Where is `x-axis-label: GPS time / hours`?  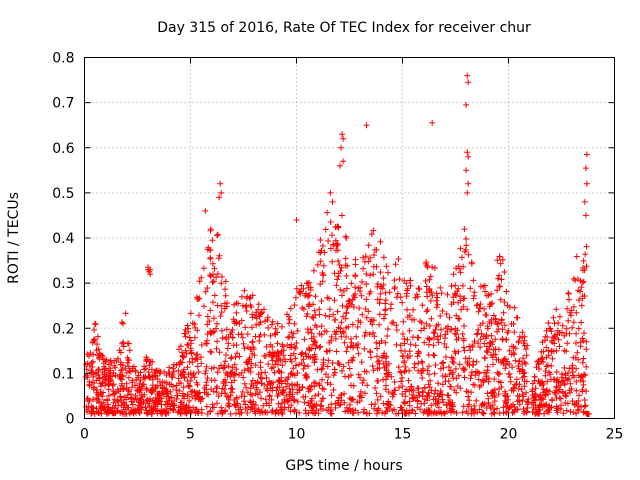 x-axis-label: GPS time / hours is located at coordinates (343, 466).